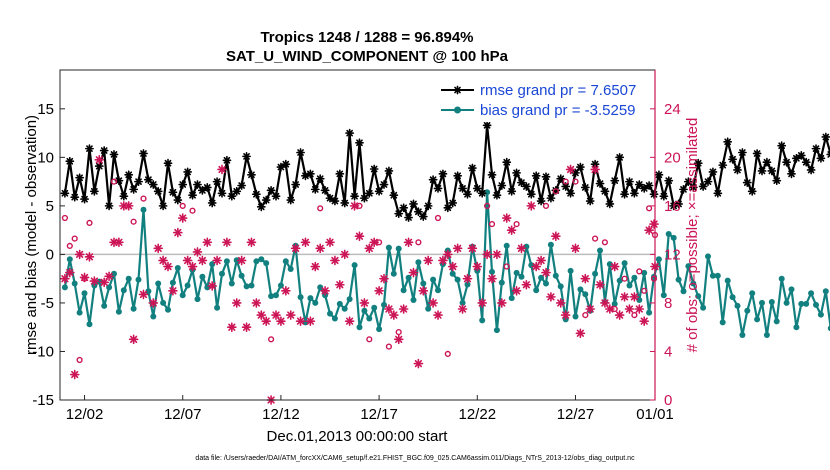 This screenshot has height=470, width=830. Describe the element at coordinates (45, 109) in the screenshot. I see `y-left-tick-label: 15` at that location.